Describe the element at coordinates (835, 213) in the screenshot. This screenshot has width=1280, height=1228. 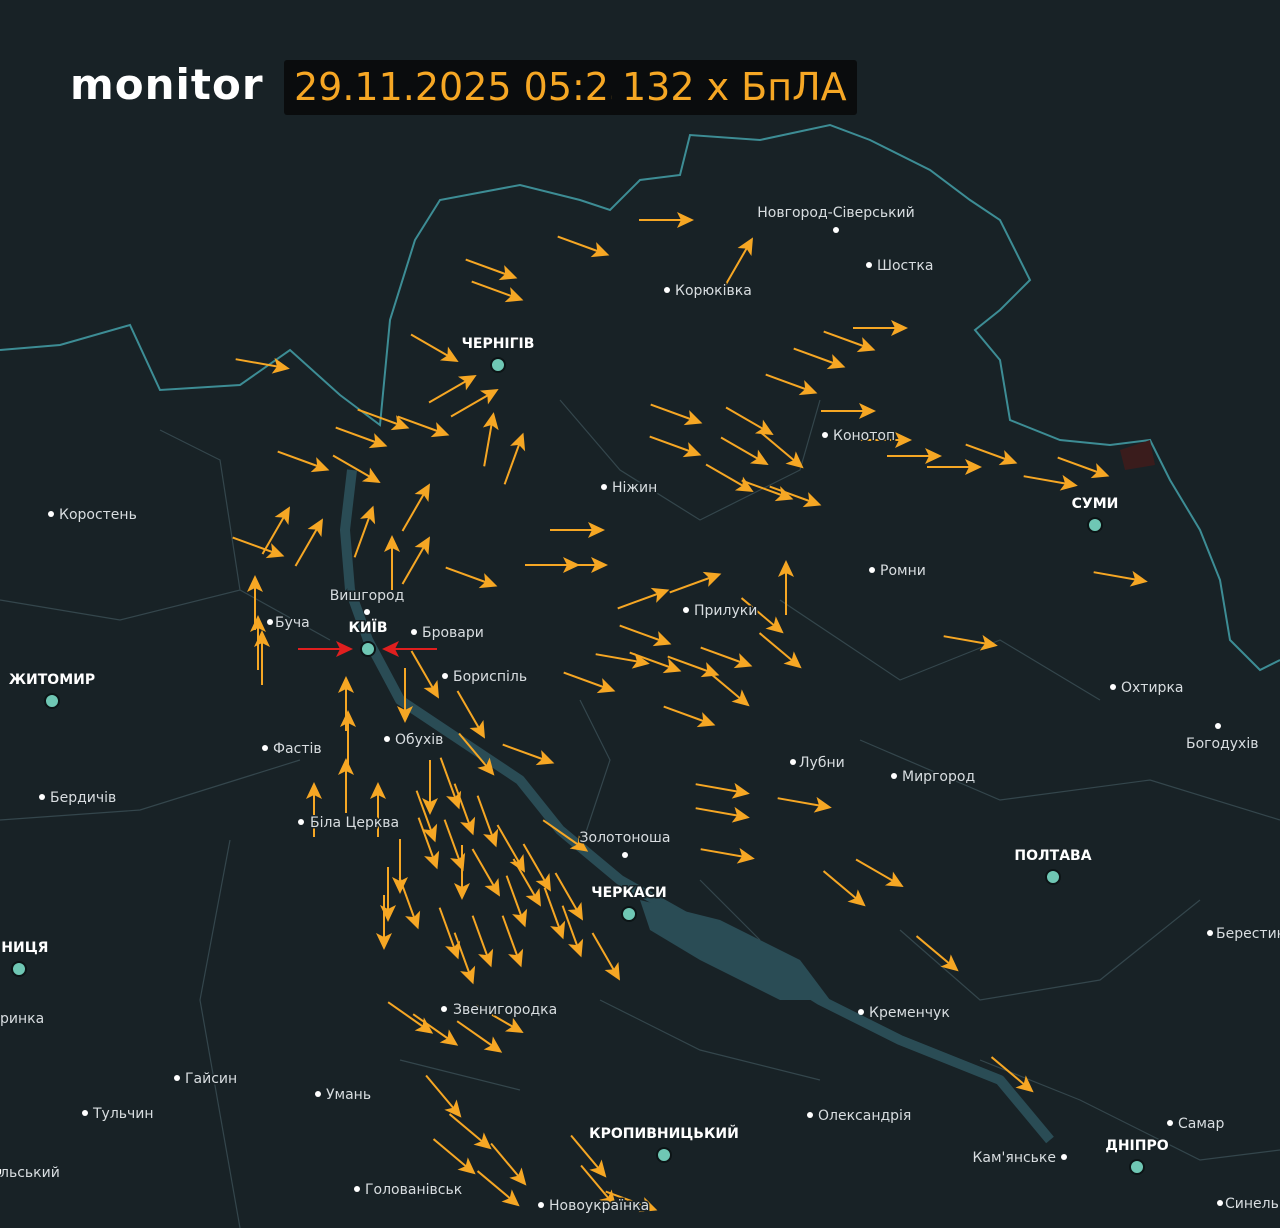
I see `city-label: Новгород-Сіверський` at that location.